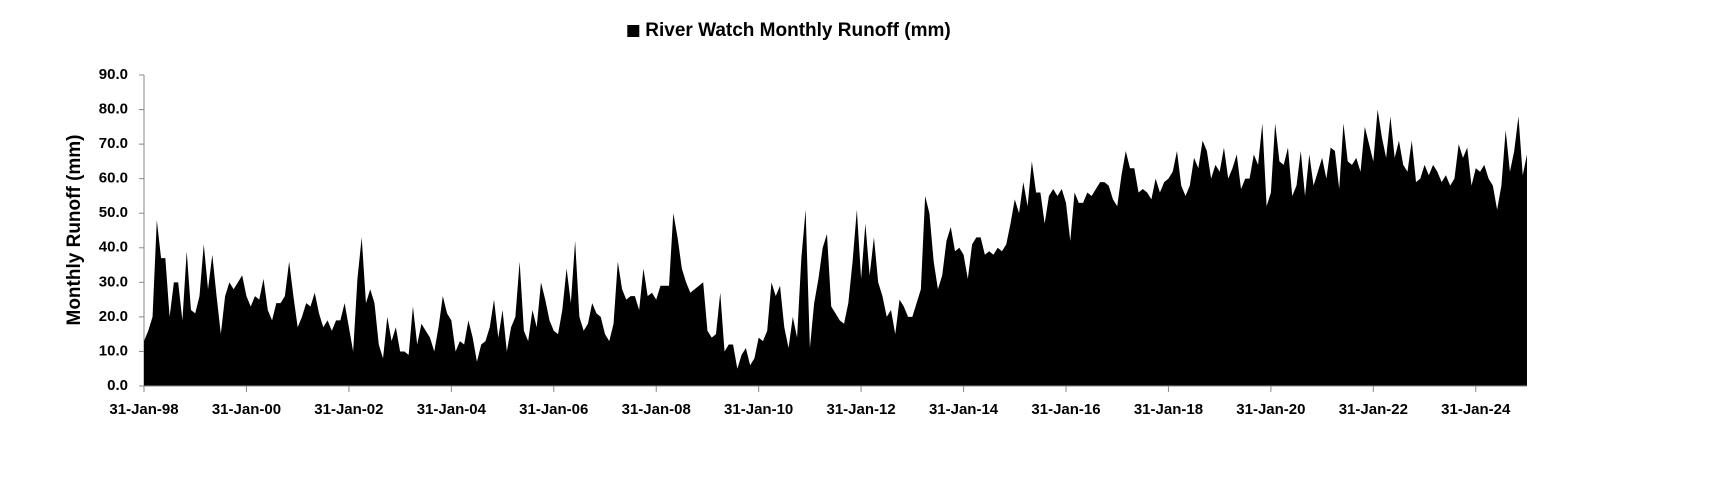  Describe the element at coordinates (797, 30) in the screenshot. I see `legend-label: River Watch Monthly Runoff (mm)` at that location.